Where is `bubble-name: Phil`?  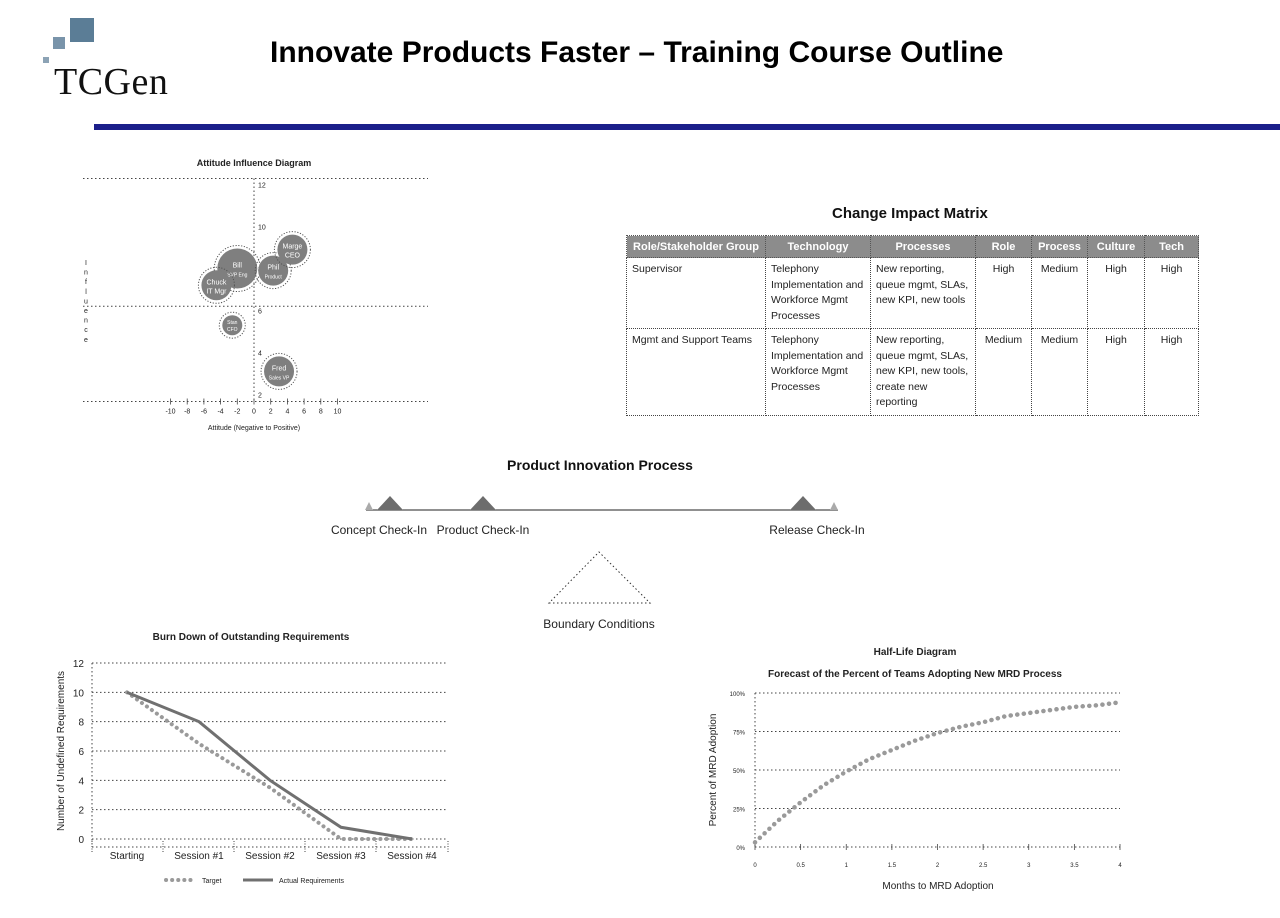
bubble-name: Phil is located at coordinates (273, 268).